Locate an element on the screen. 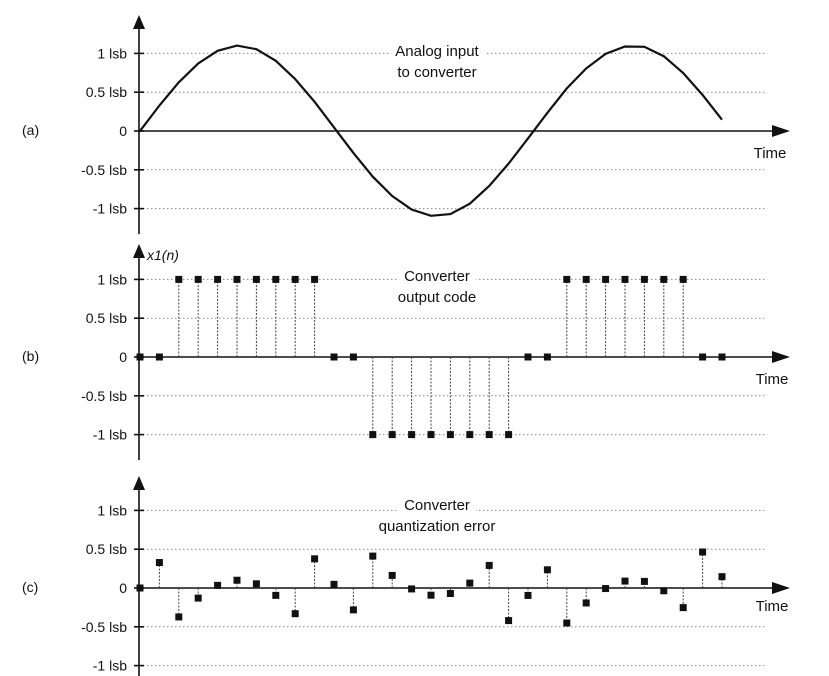 The image size is (829, 676). annotation-line-1: Analog input is located at coordinates (437, 51).